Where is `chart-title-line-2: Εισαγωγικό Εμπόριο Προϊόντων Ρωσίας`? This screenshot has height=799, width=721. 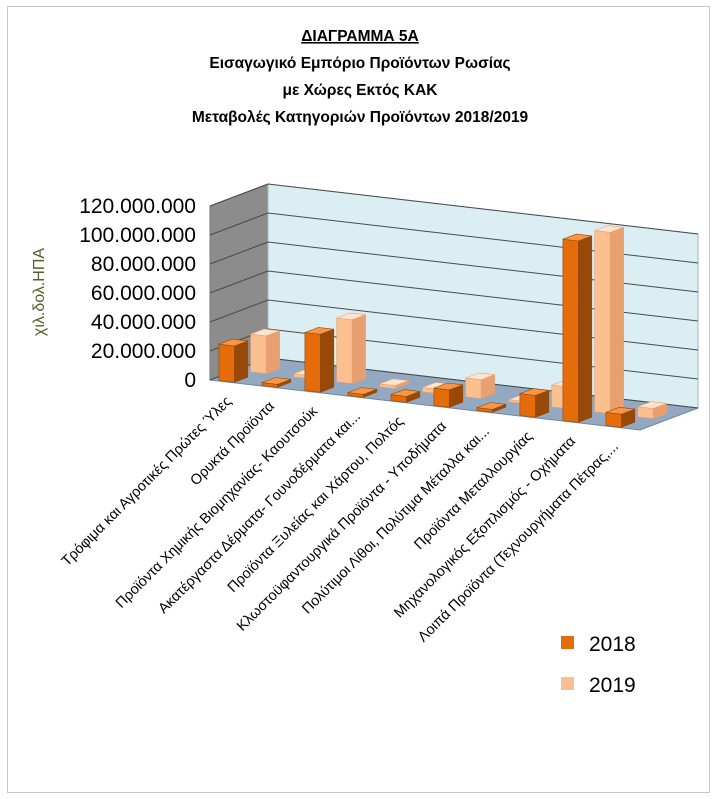
chart-title-line-2: Εισαγωγικό Εμπόριο Προϊόντων Ρωσίας is located at coordinates (359, 63).